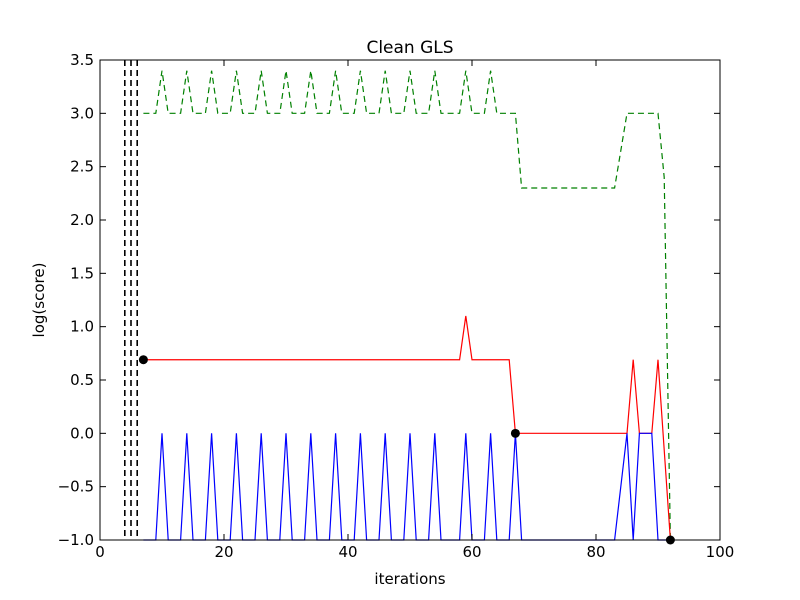  I want to click on x-tick-label: 100, so click(720, 552).